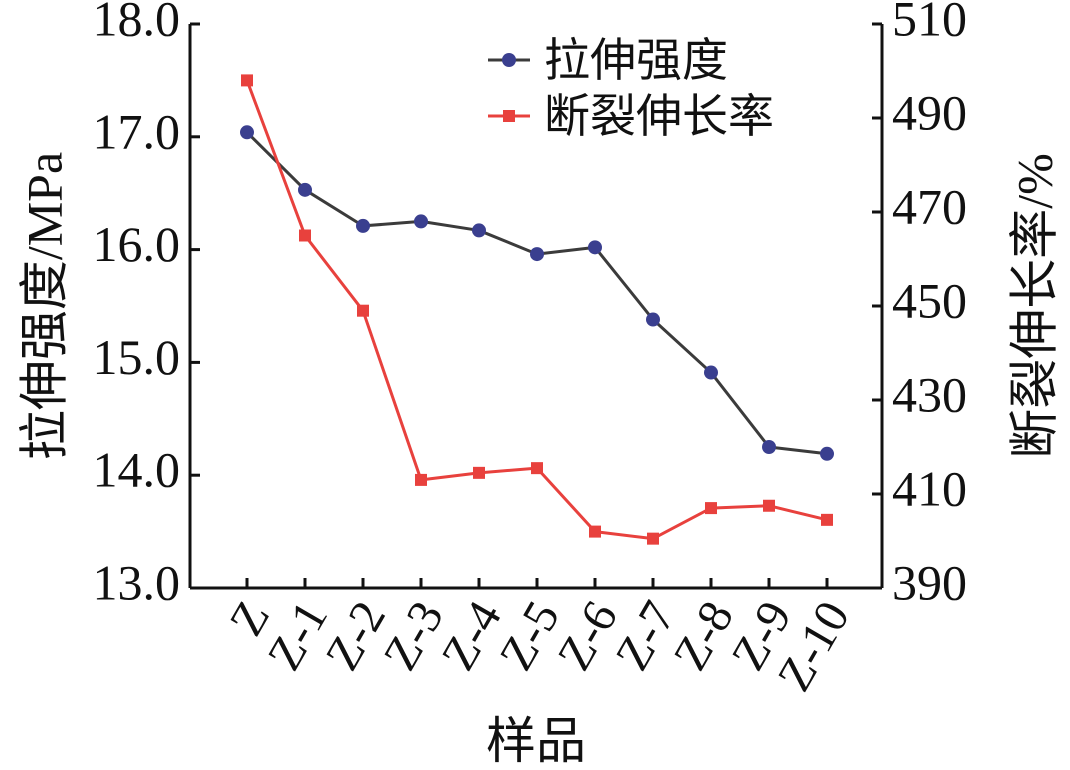 Image resolution: width=1070 pixels, height=770 pixels. Describe the element at coordinates (929, 23) in the screenshot. I see `y-right-tick-label: 510` at that location.